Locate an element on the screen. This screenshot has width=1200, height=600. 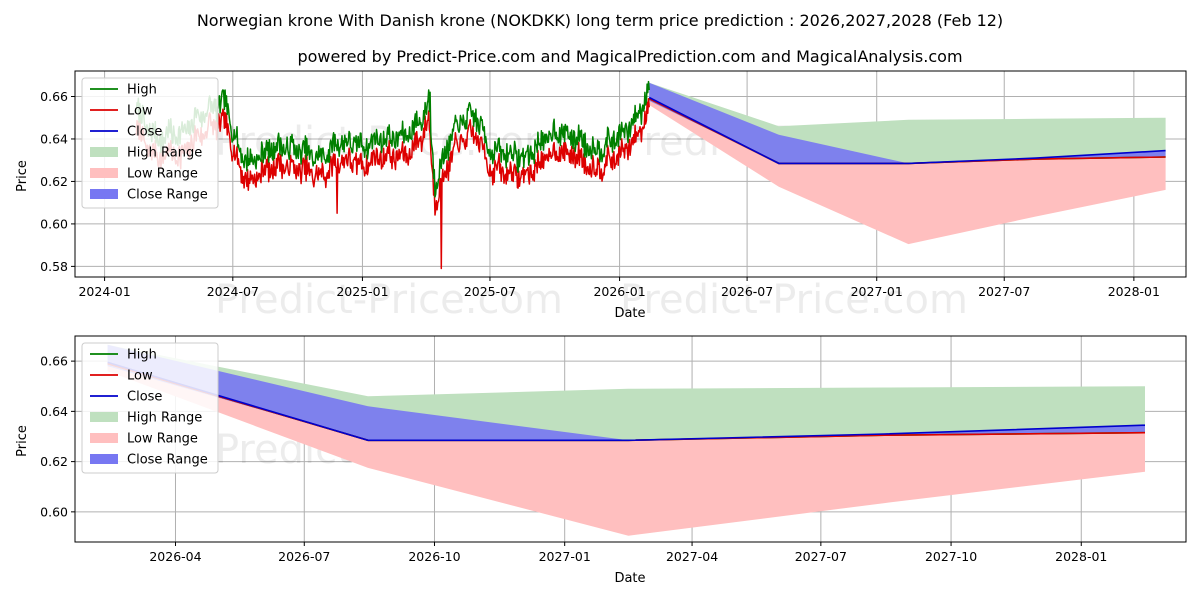
low-range-area is located at coordinates (907, 171).